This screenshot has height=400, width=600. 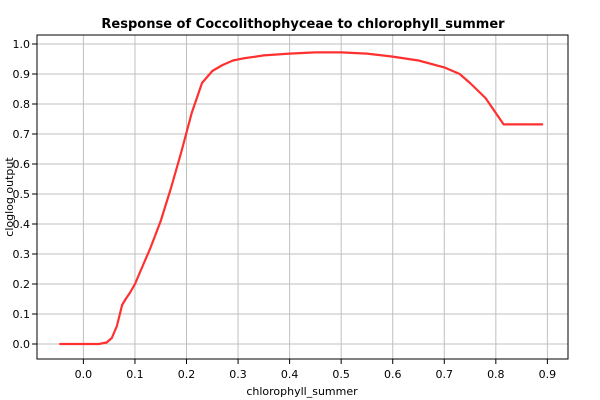 What do you see at coordinates (445, 374) in the screenshot?
I see `x-tick-label: 0.7` at bounding box center [445, 374].